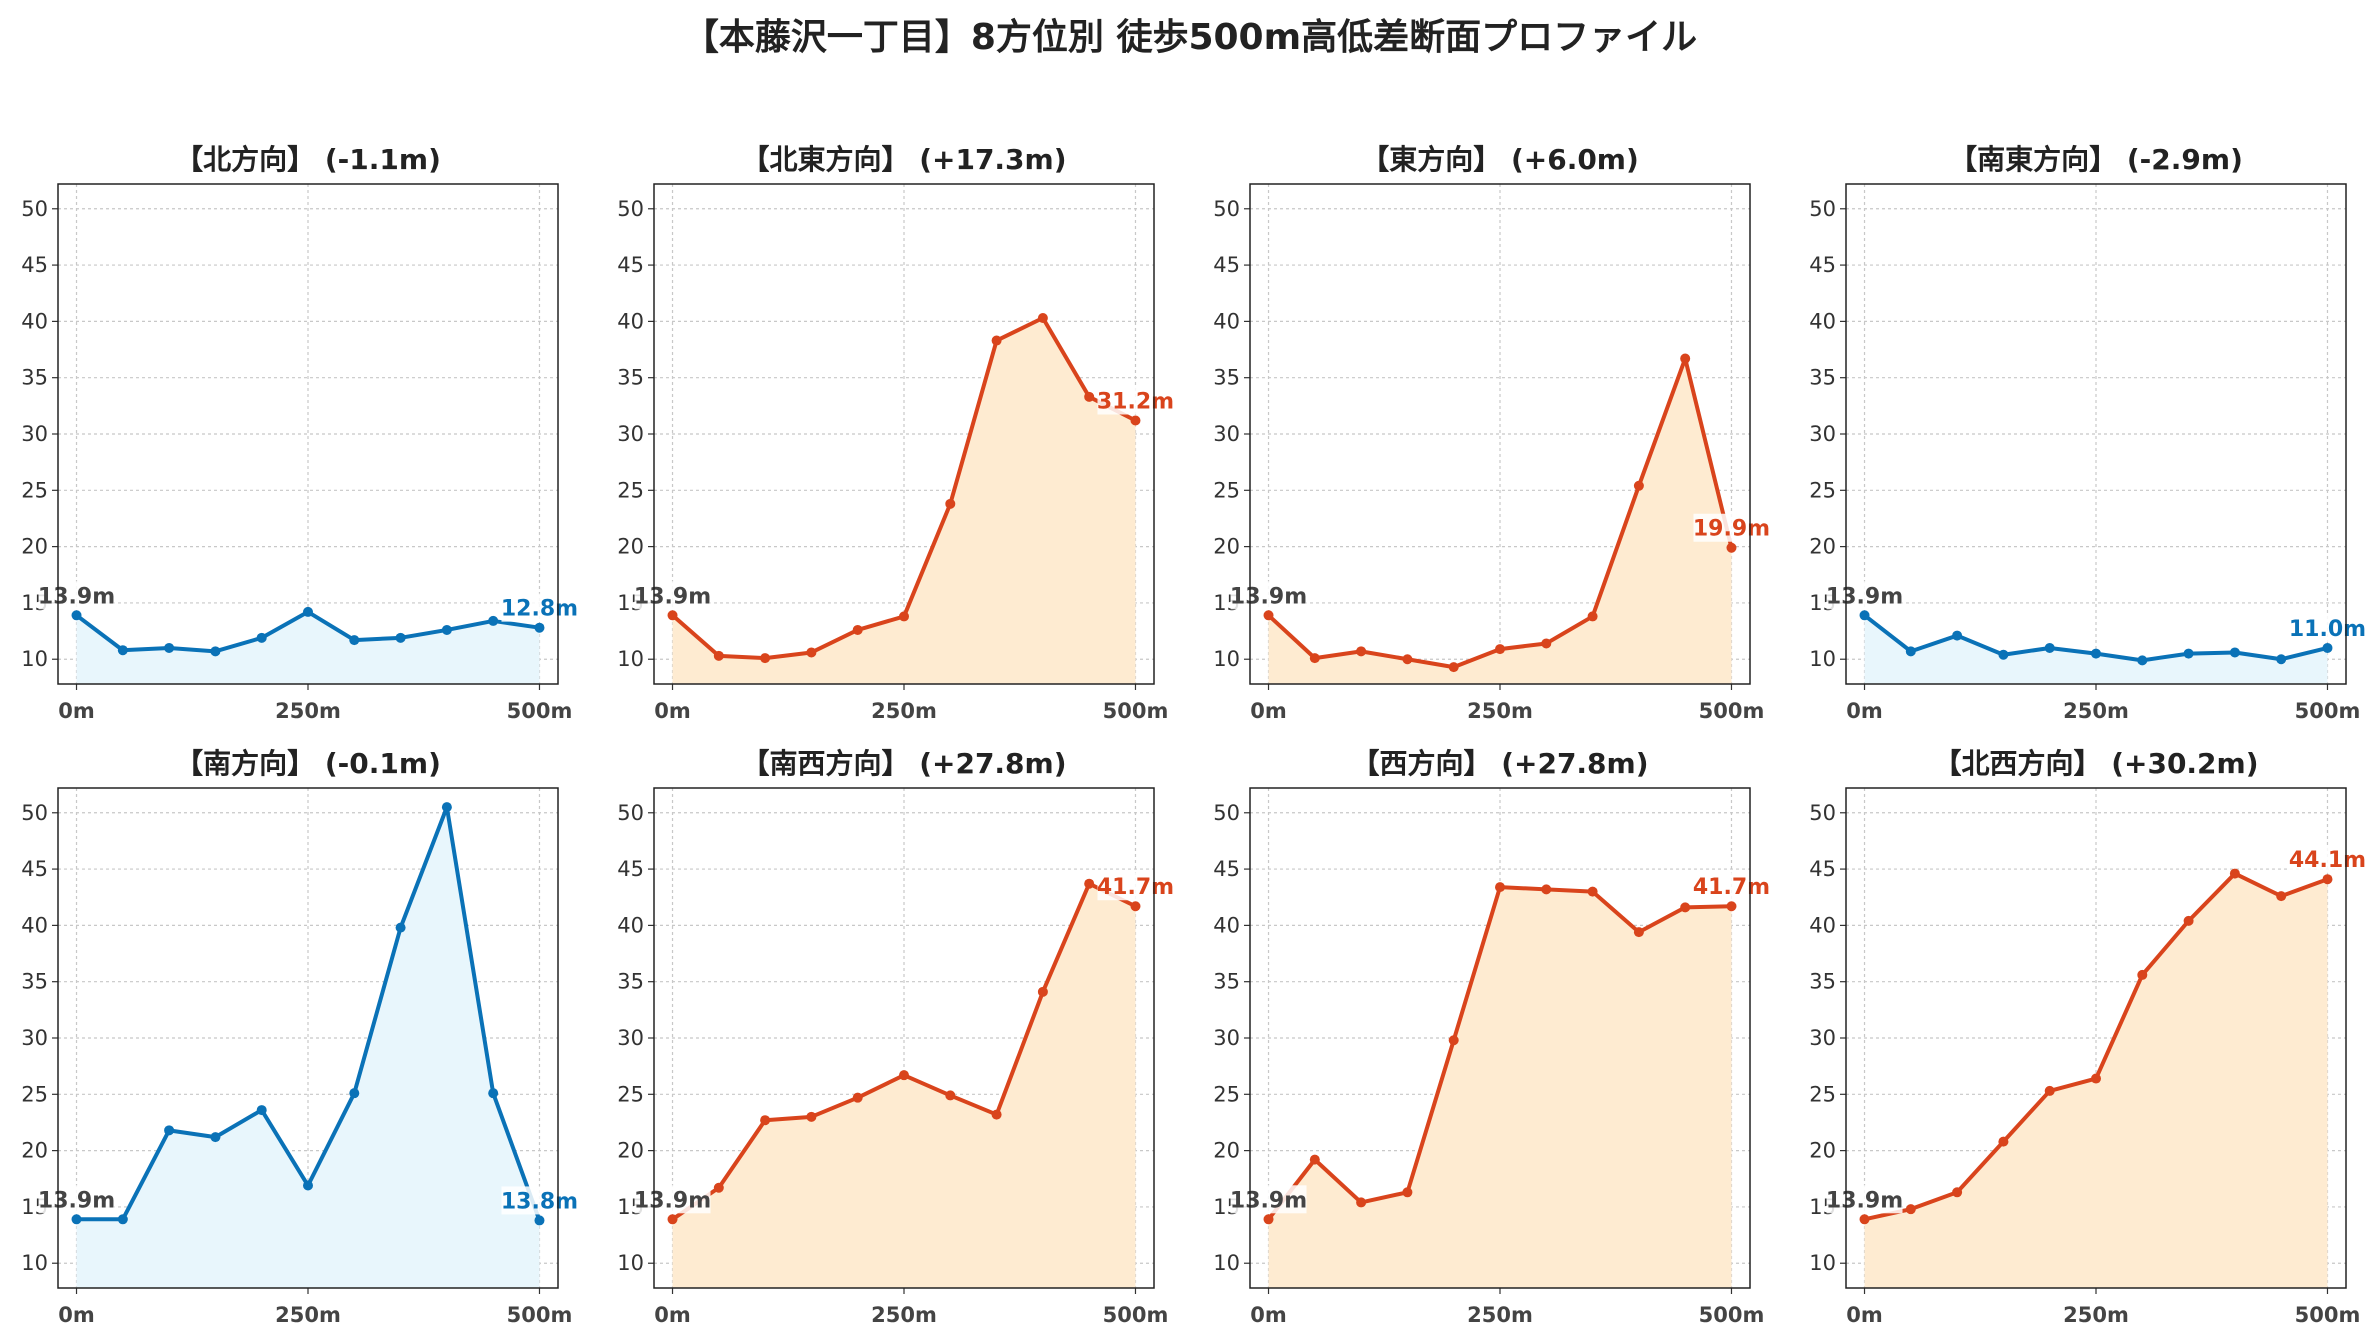 The height and width of the screenshot is (1340, 2380). I want to click on figure-title: 【本藤沢一丁目】8方位別 徒歩500m高低差断面プロファイル, so click(1190, 37).